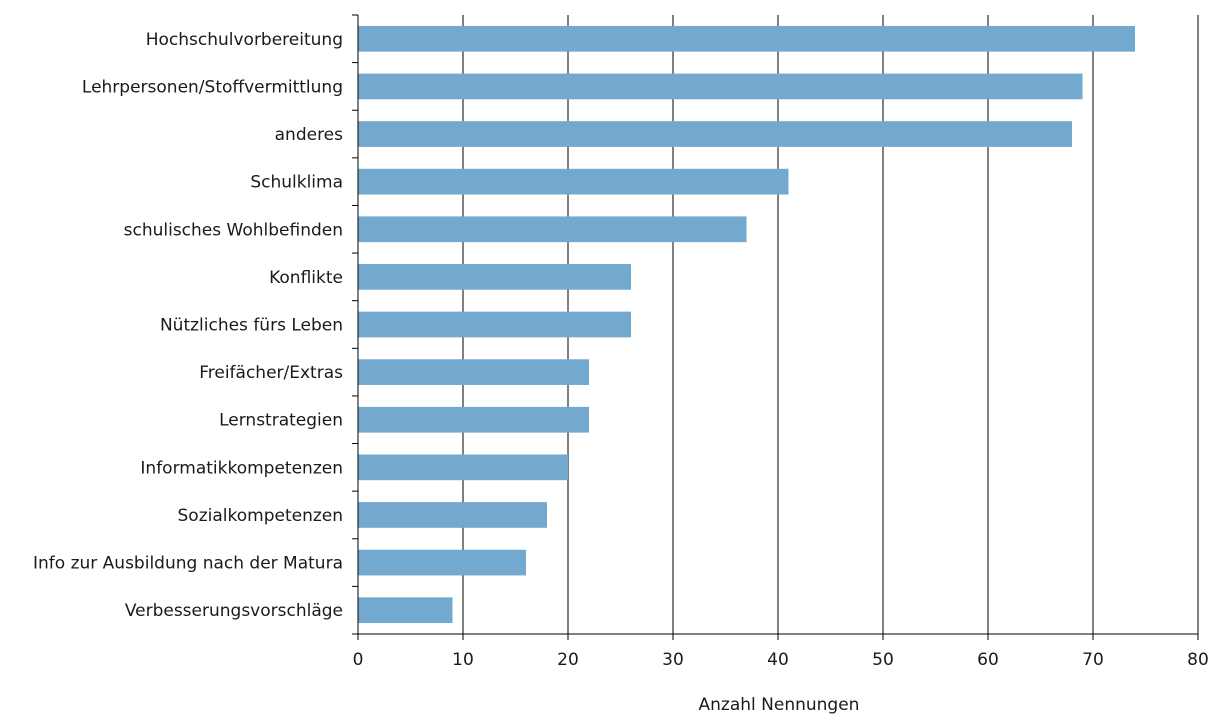 The height and width of the screenshot is (716, 1211). Describe the element at coordinates (779, 705) in the screenshot. I see `x-axis-title: Anzahl Nennungen` at that location.